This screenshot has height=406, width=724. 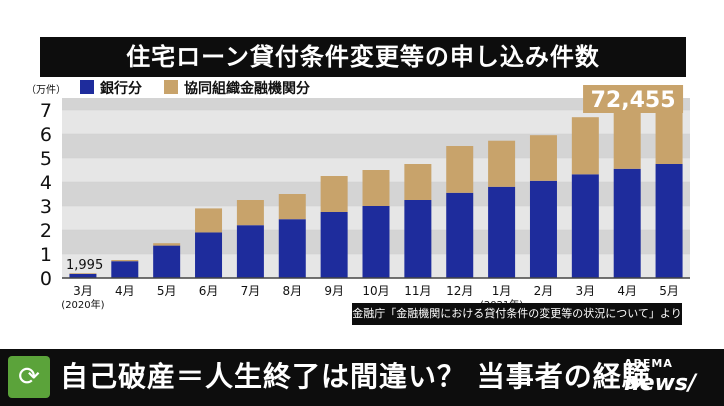 I want to click on x-tick-label: 12月, so click(x=459, y=291).